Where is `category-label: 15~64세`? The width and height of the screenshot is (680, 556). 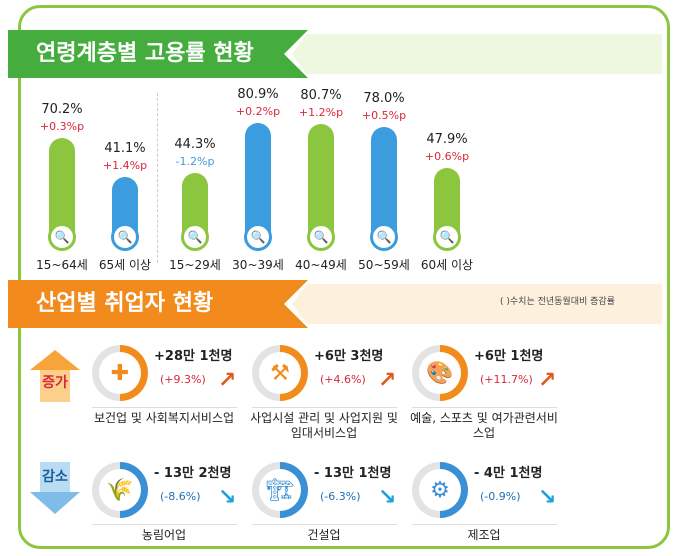
category-label: 15~64세 is located at coordinates (62, 265).